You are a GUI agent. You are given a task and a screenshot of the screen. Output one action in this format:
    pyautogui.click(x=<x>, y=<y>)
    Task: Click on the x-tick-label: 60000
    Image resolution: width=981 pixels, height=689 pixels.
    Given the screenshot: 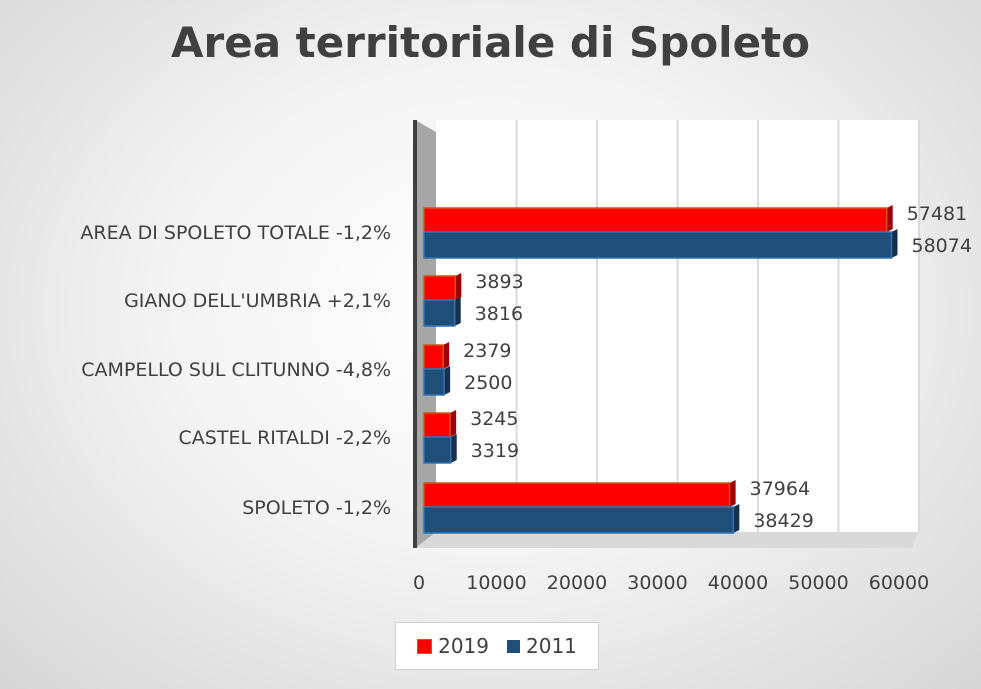 What is the action you would take?
    pyautogui.click(x=899, y=583)
    